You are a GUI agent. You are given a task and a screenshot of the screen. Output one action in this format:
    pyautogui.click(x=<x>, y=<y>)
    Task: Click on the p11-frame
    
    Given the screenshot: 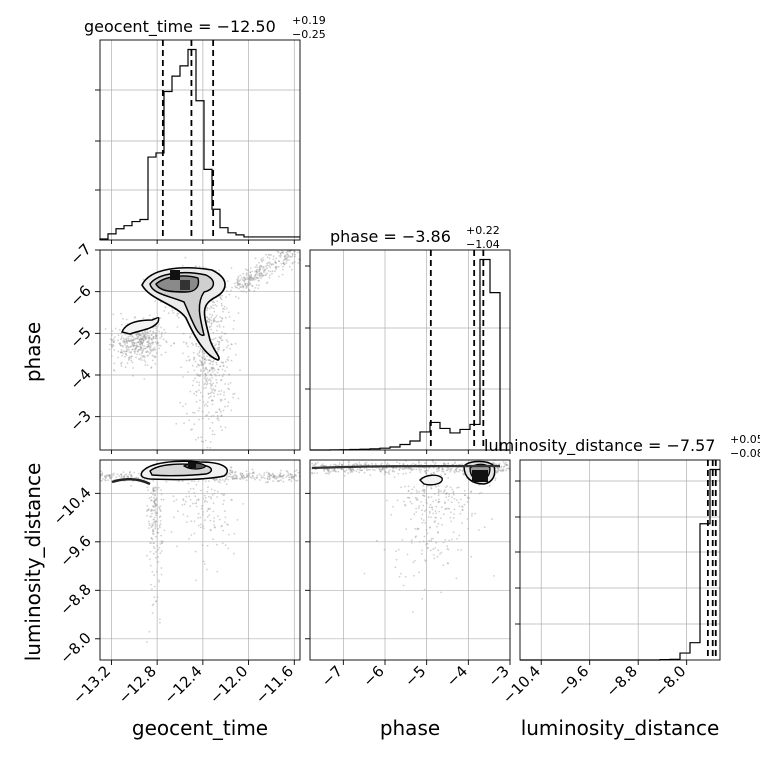 What is the action you would take?
    pyautogui.click(x=410, y=350)
    